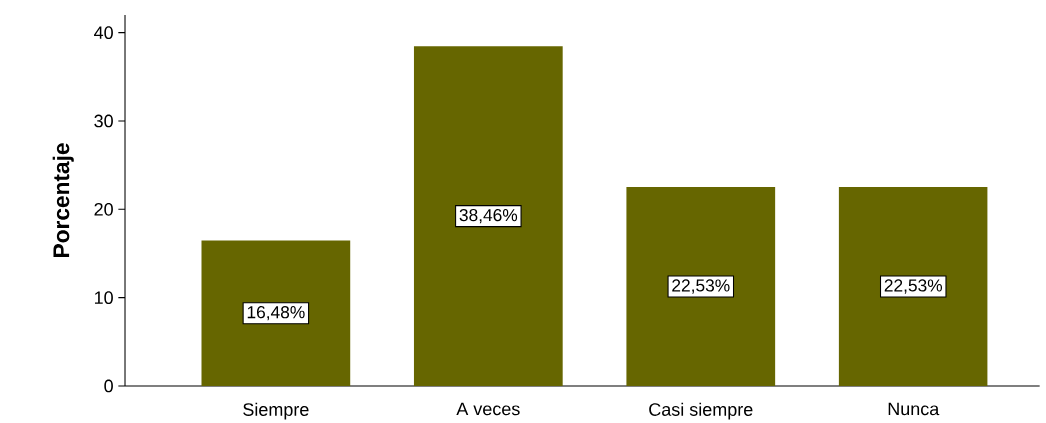 This screenshot has width=1046, height=423. I want to click on x-tick-label: Casi siempre, so click(701, 411).